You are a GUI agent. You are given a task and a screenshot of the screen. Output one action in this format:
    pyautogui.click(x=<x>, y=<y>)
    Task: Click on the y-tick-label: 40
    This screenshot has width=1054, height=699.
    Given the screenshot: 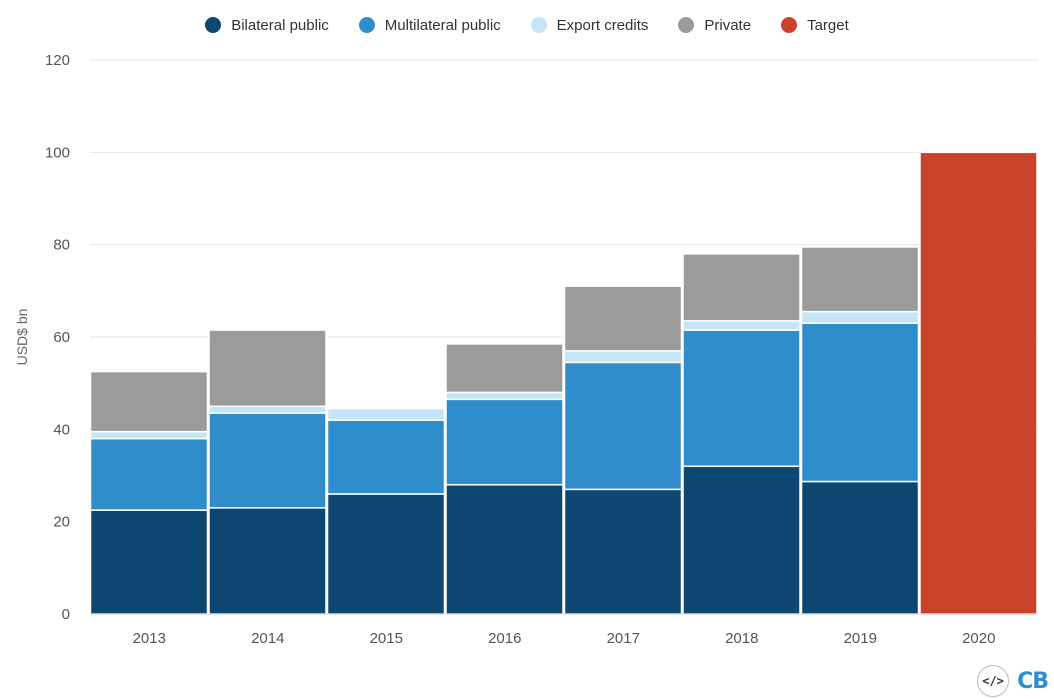 What is the action you would take?
    pyautogui.click(x=61, y=429)
    